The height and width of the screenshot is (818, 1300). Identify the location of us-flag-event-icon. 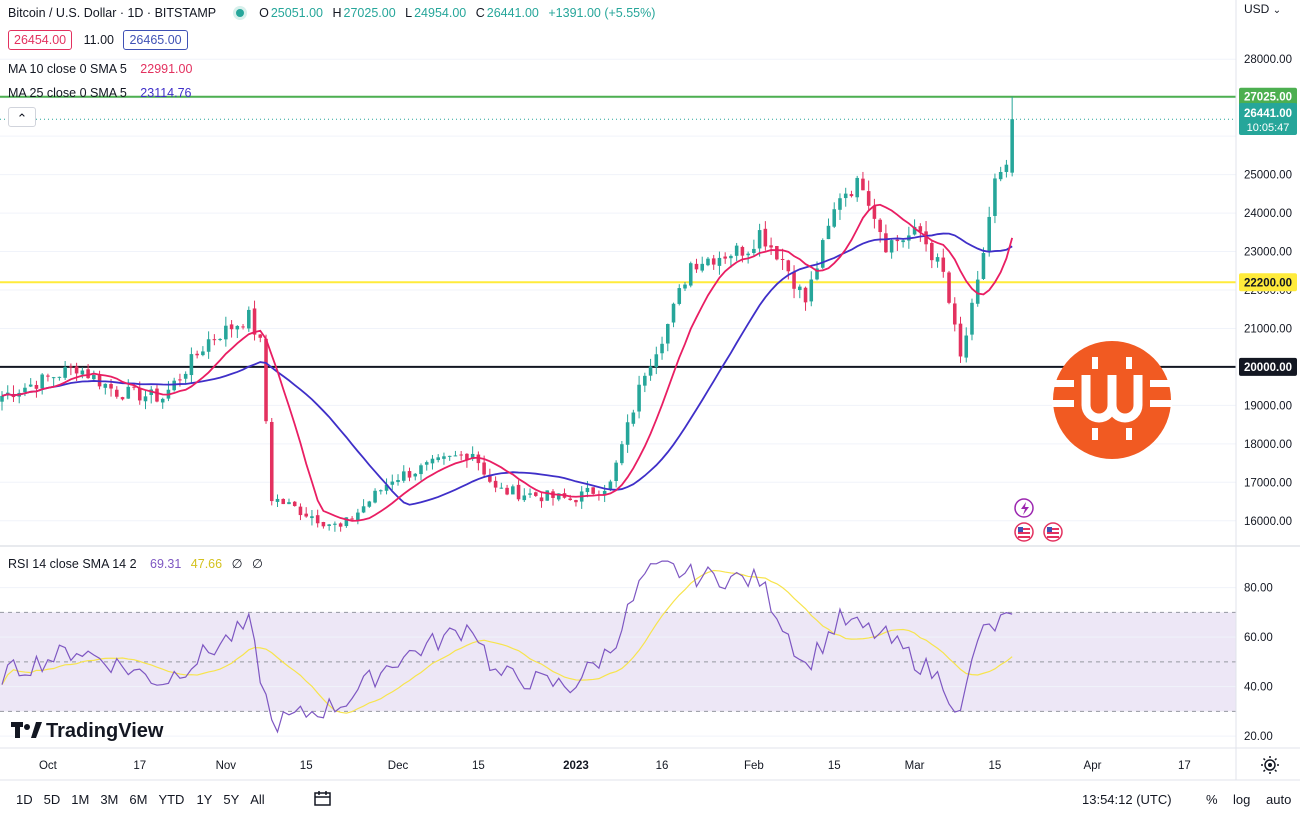
(1053, 532).